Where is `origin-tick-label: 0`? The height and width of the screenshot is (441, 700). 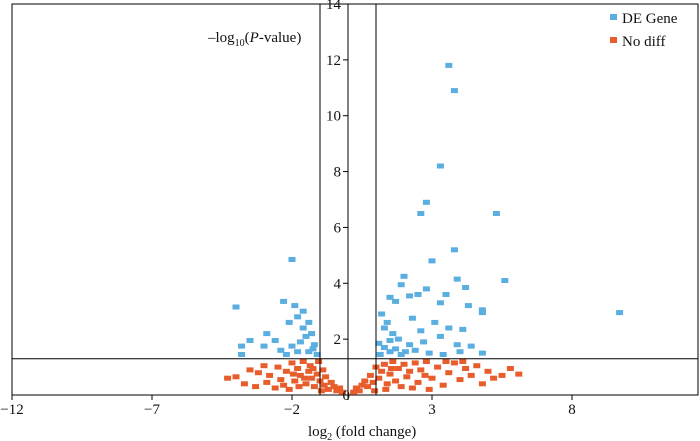
origin-tick-label: 0 is located at coordinates (347, 396).